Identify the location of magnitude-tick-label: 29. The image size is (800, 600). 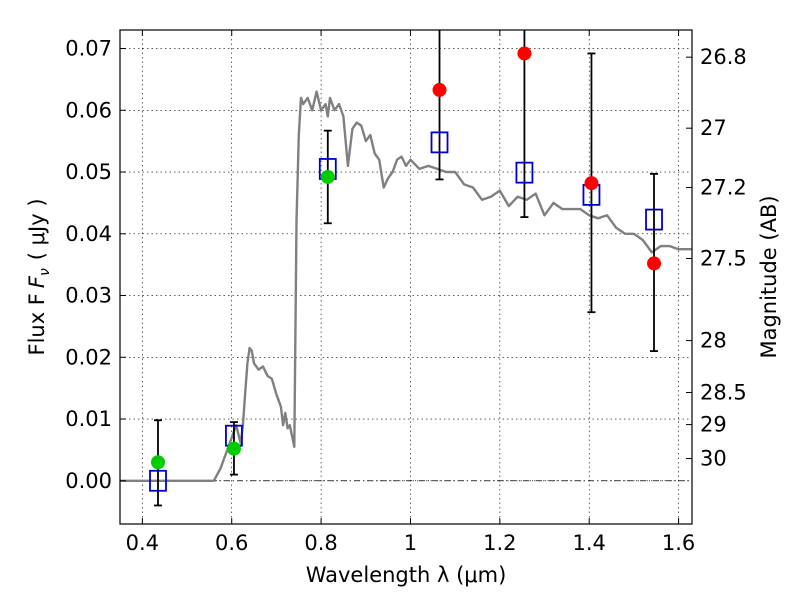
(713, 425).